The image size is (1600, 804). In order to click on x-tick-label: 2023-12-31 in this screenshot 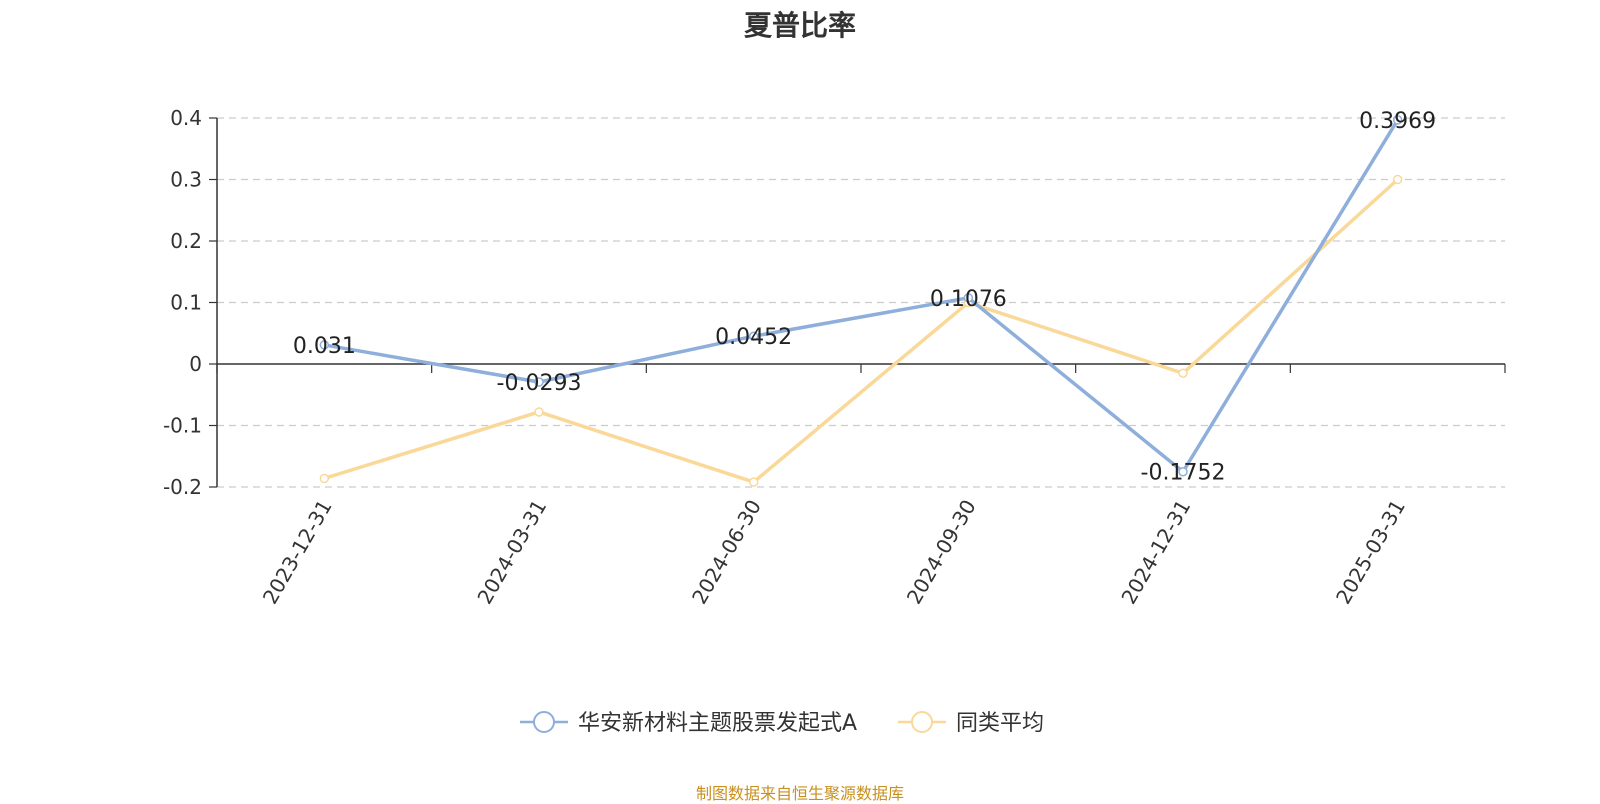, I will do `click(297, 552)`.